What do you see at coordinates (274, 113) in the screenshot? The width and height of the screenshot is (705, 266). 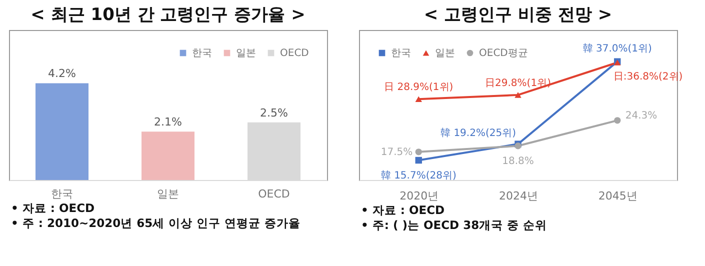 I see `data-label: 2.5%` at bounding box center [274, 113].